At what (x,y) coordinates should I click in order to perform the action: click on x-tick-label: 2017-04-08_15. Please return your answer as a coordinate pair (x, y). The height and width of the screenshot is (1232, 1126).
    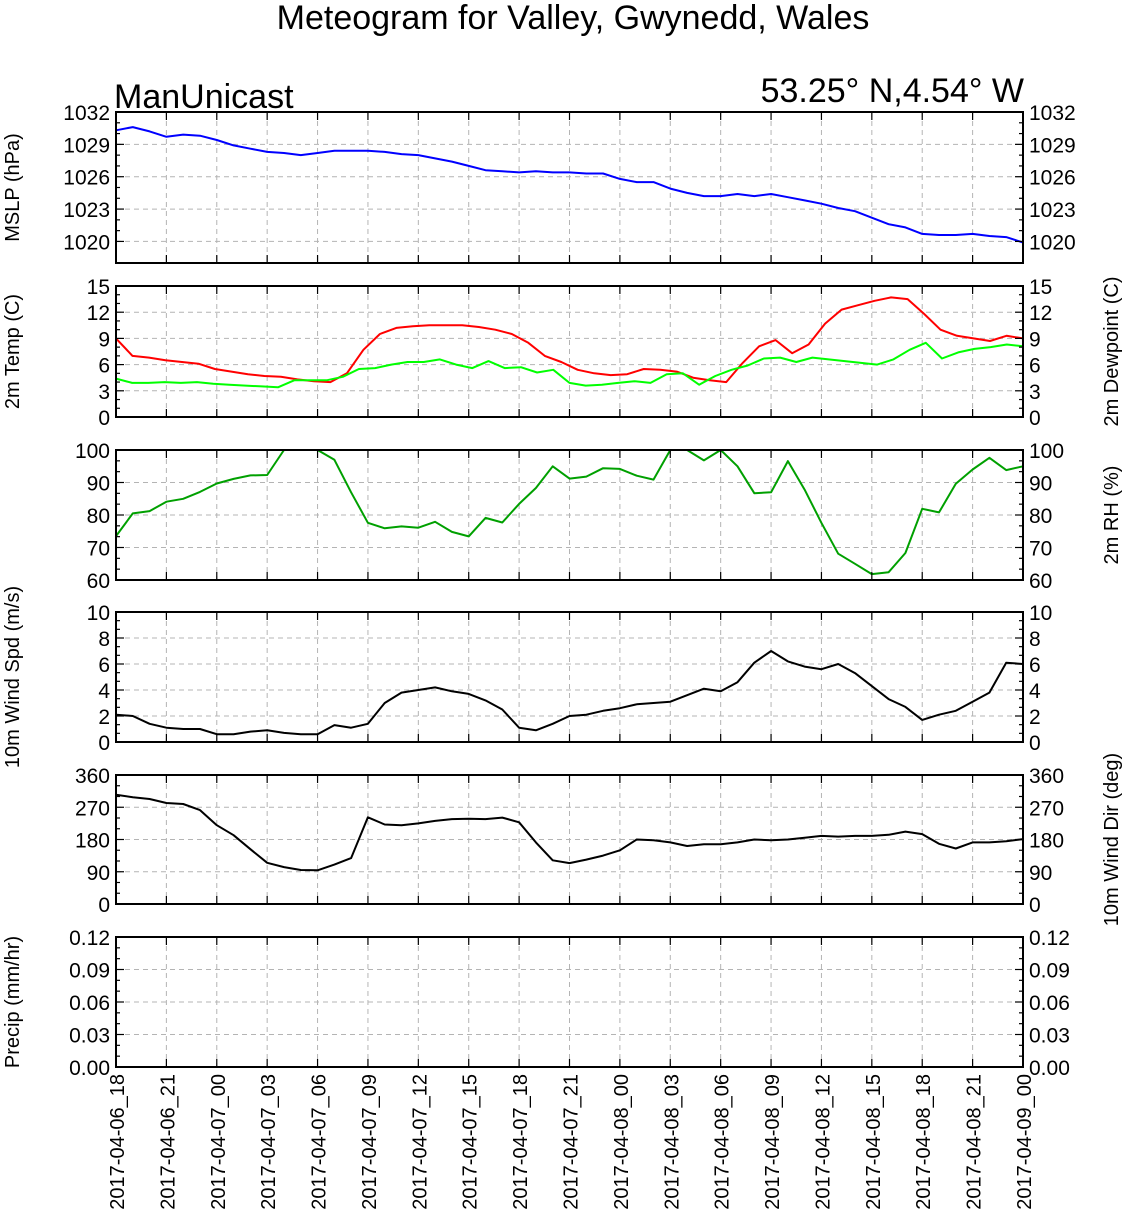
    Looking at the image, I should click on (874, 1142).